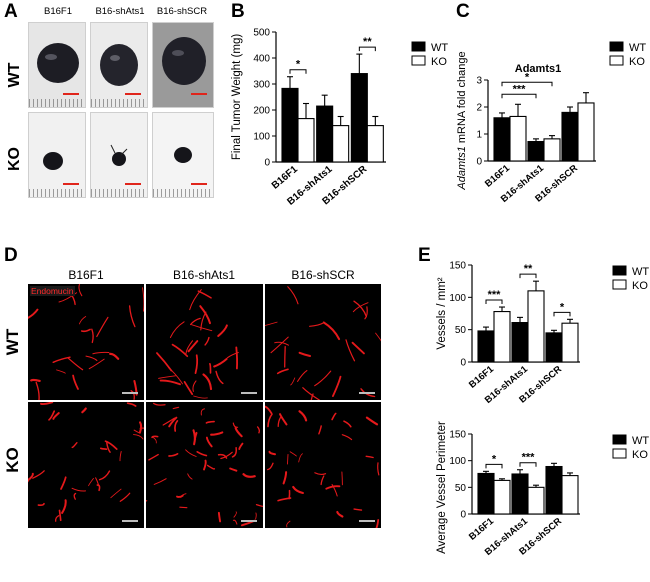 The image size is (650, 582). What do you see at coordinates (261, 111) in the screenshot?
I see `y-tick-label: 200` at bounding box center [261, 111].